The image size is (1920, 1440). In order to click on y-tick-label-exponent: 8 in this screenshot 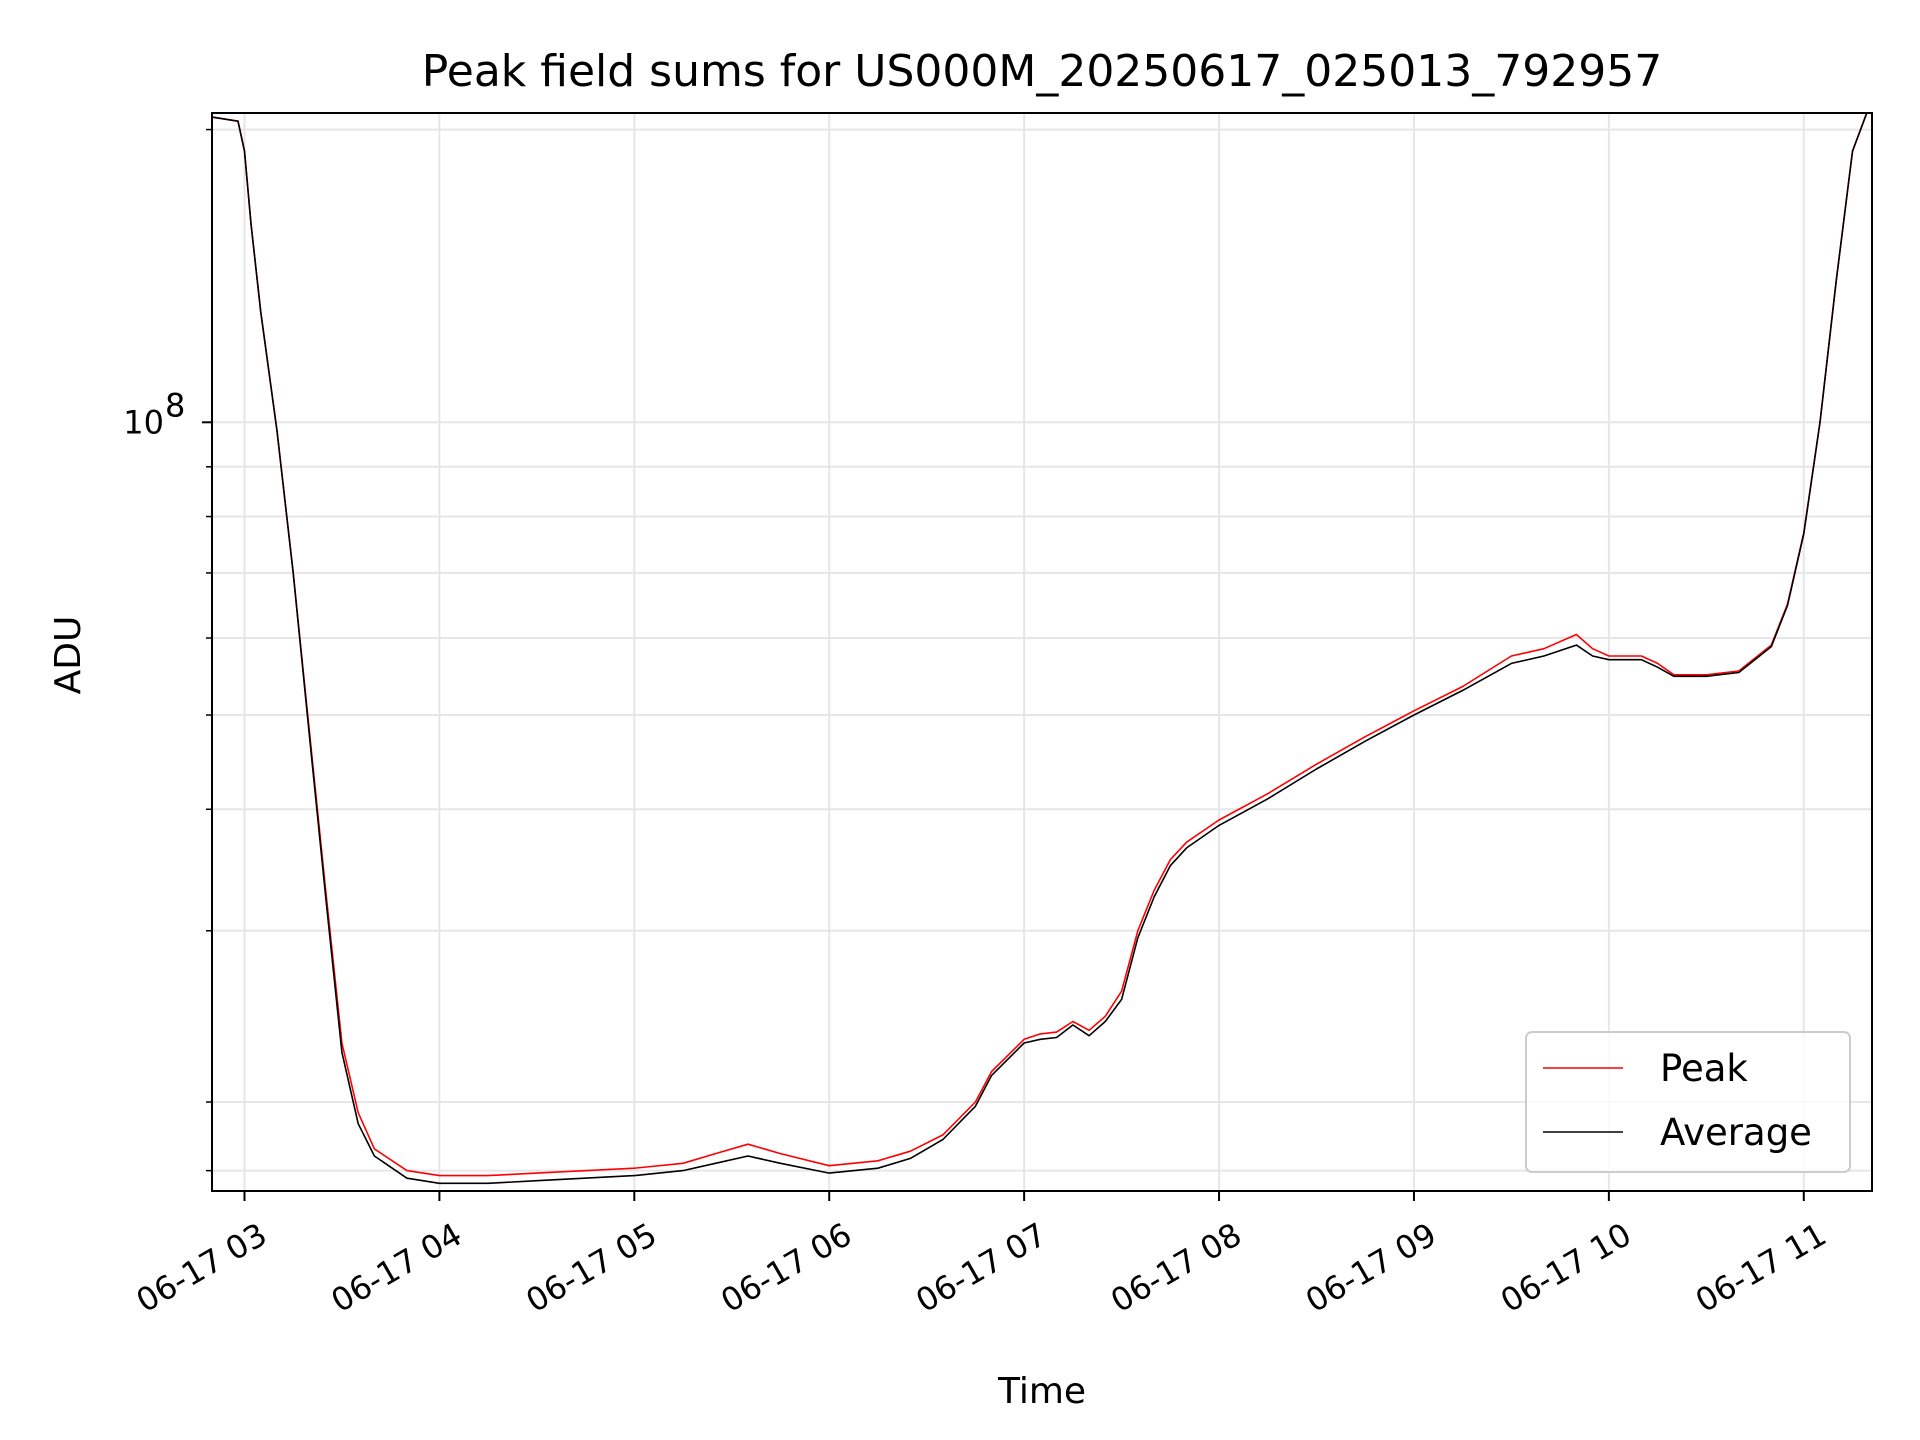, I will do `click(175, 405)`.